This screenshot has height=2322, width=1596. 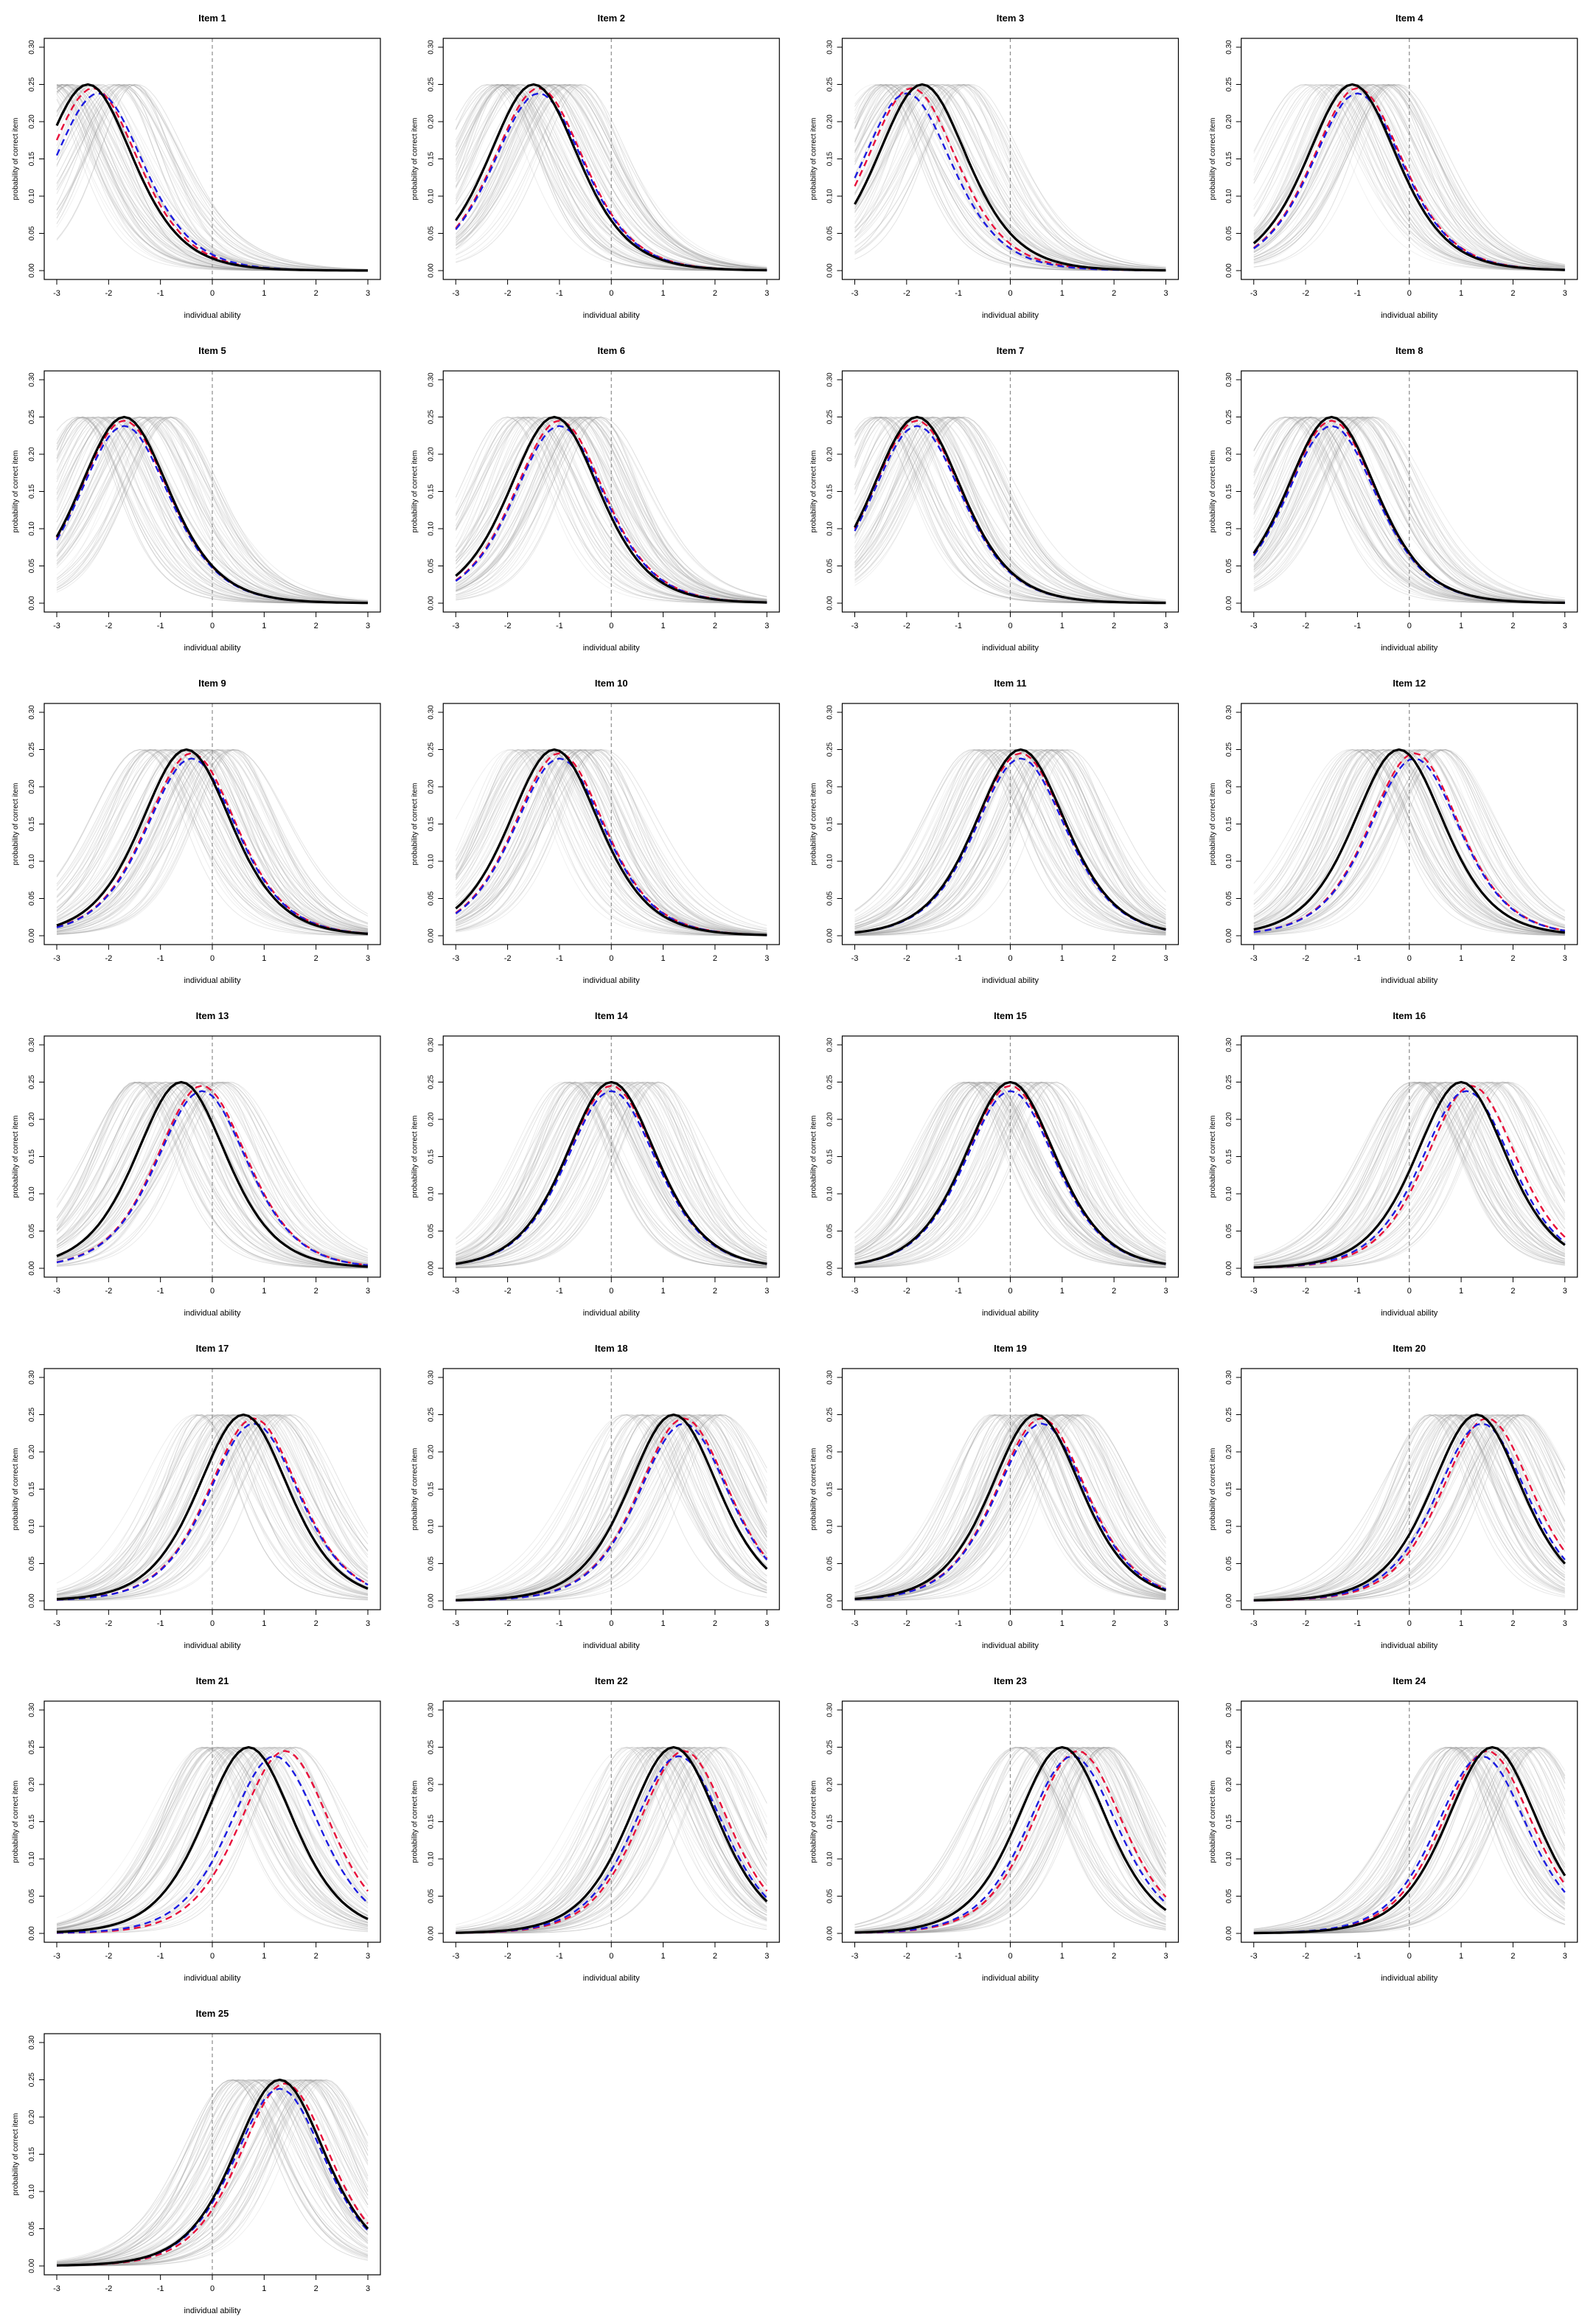 I want to click on x-tick-label: 1, so click(x=264, y=626).